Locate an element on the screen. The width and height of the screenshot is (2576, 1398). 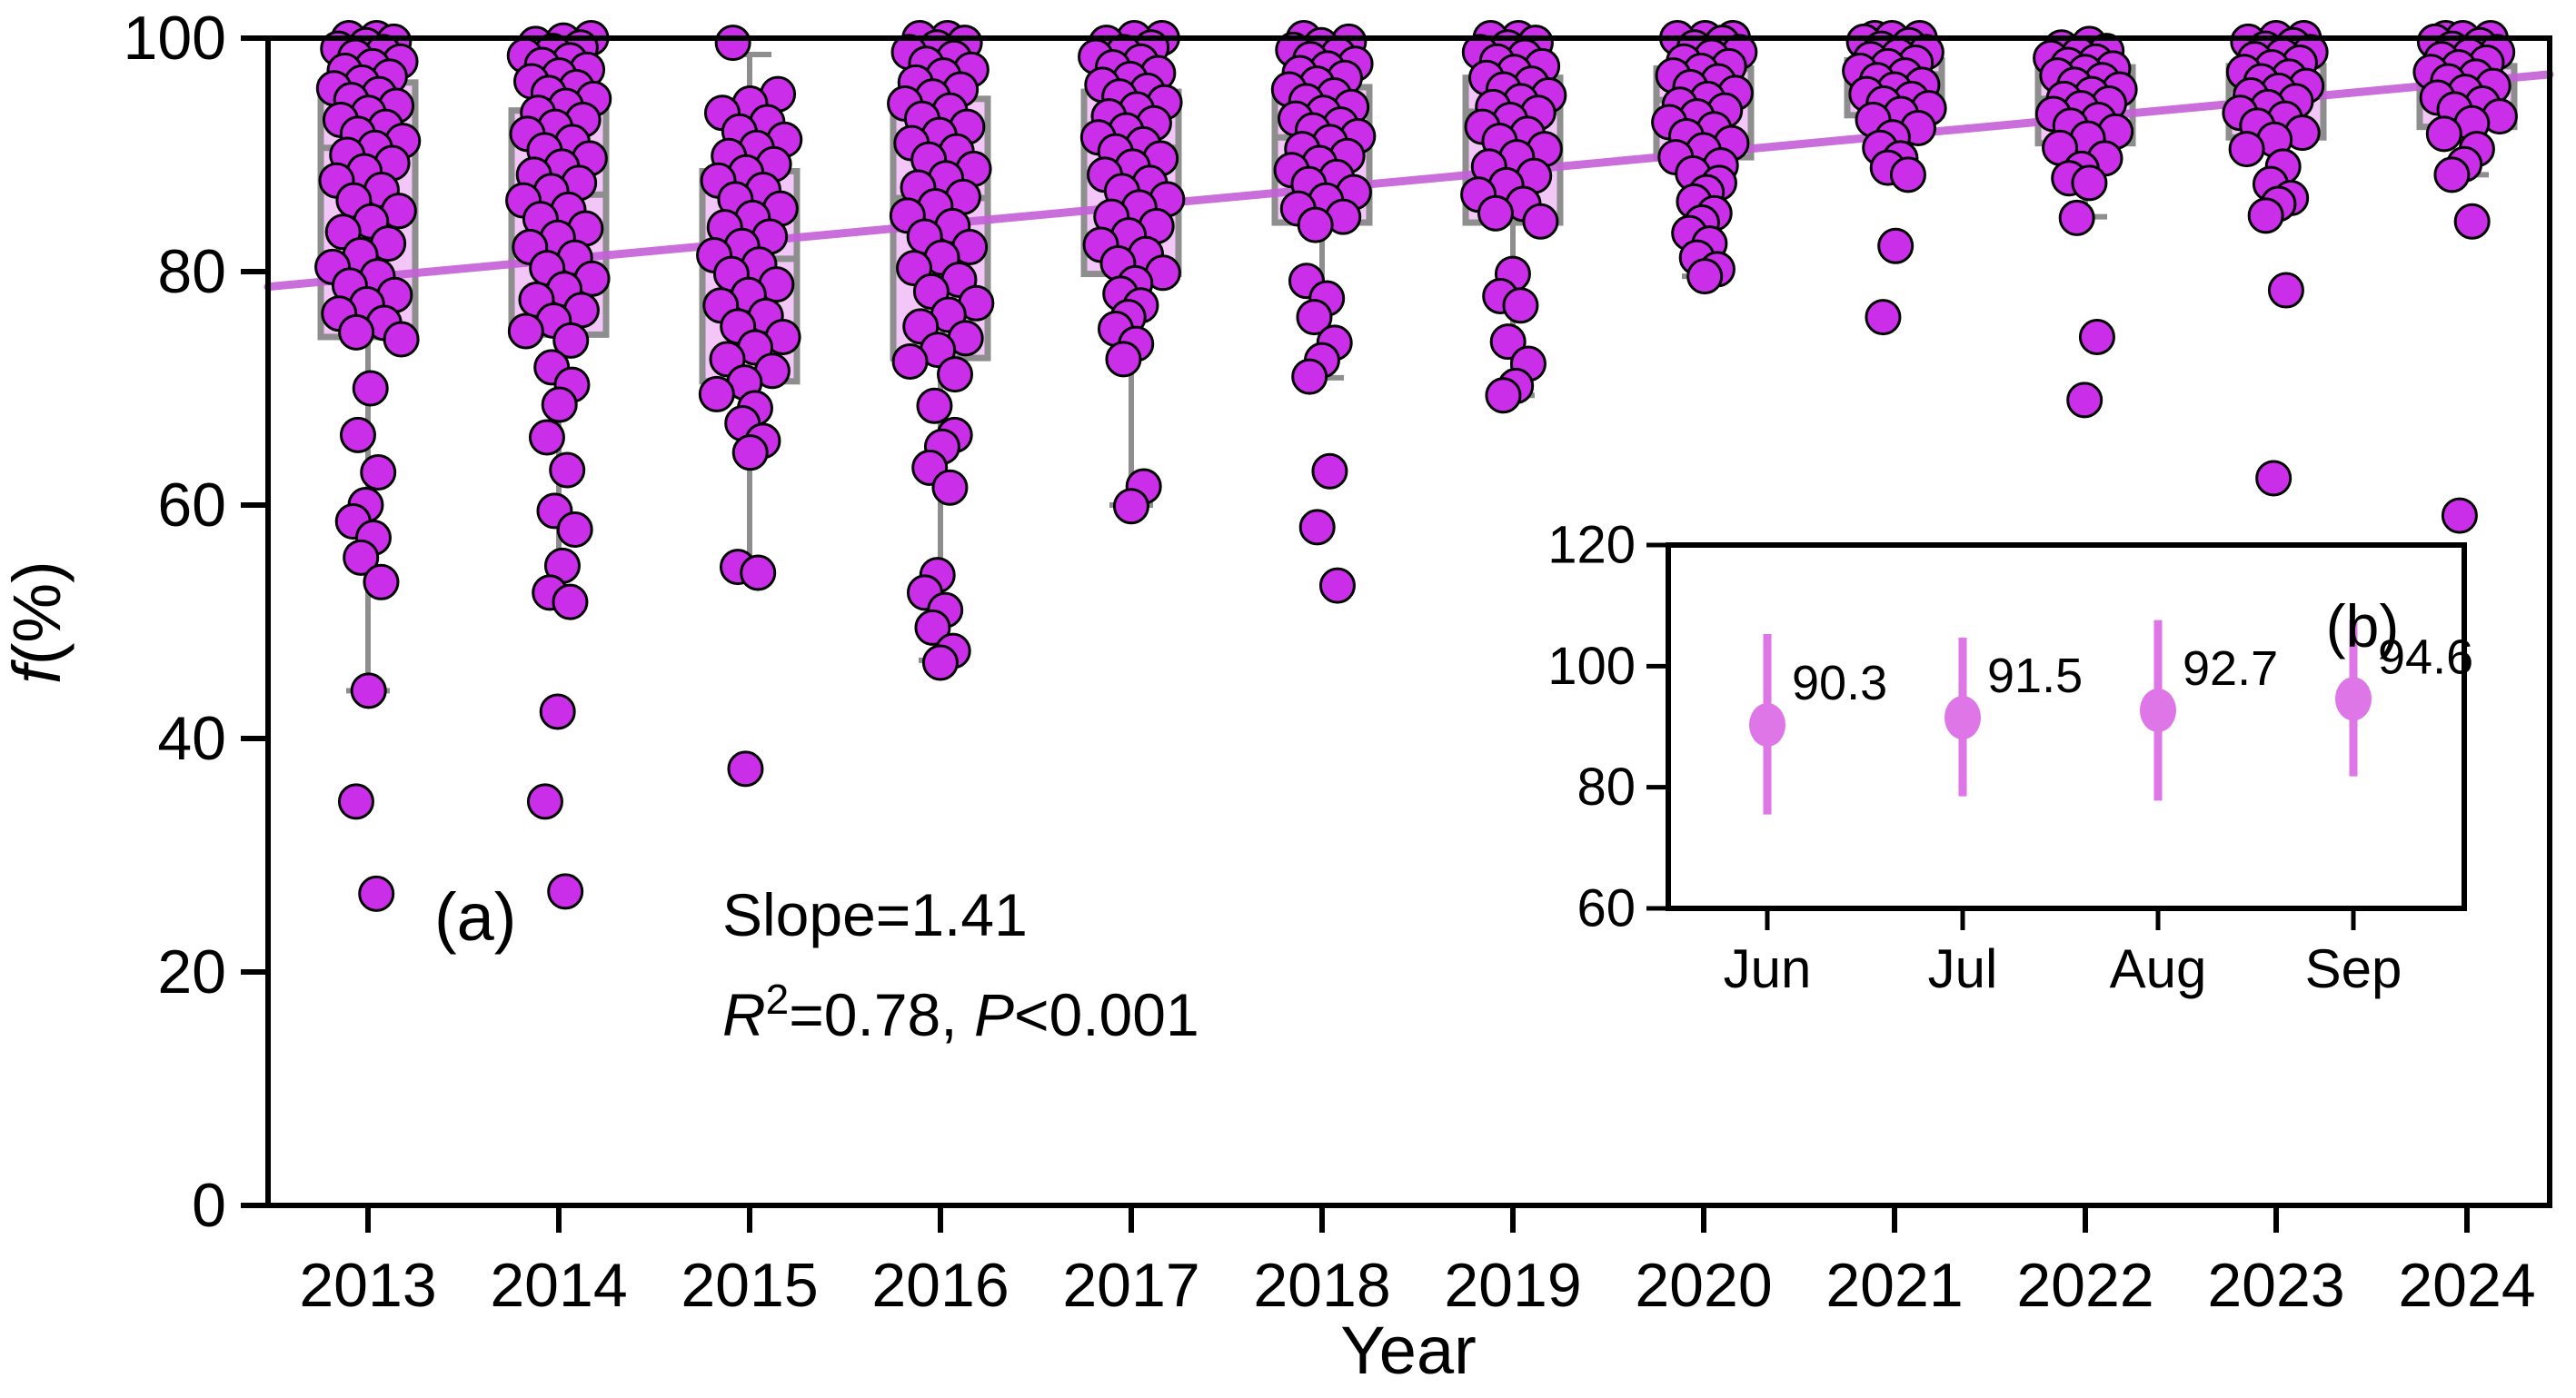
x-tick-label: 2017 is located at coordinates (1130, 1285).